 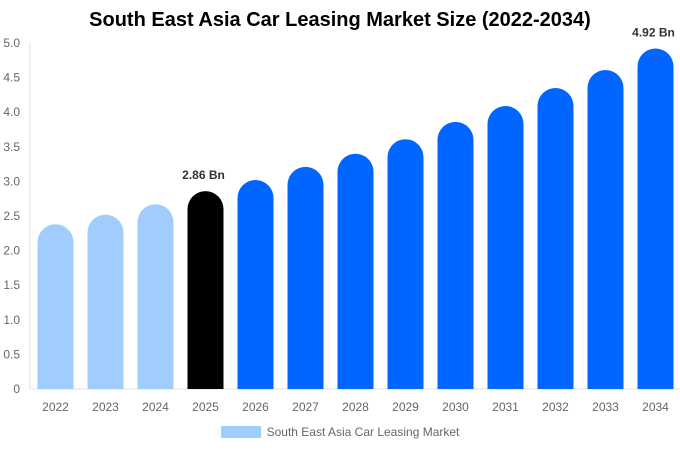 What do you see at coordinates (11, 147) in the screenshot?
I see `y-tick-label: 3.5` at bounding box center [11, 147].